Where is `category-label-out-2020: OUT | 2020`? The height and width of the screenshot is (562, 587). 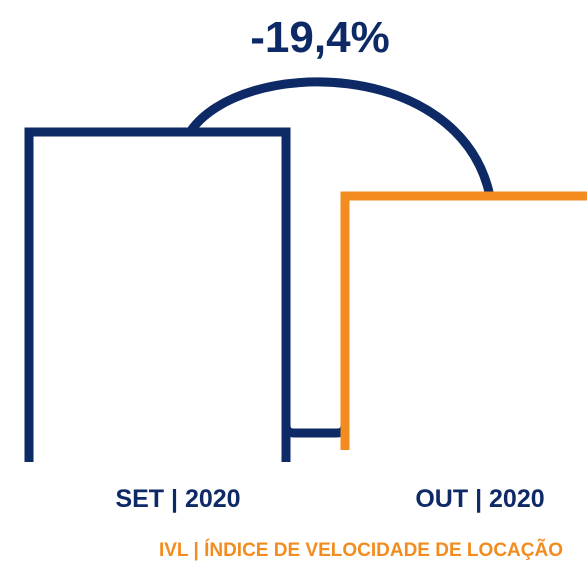
category-label-out-2020: OUT | 2020 is located at coordinates (479, 499).